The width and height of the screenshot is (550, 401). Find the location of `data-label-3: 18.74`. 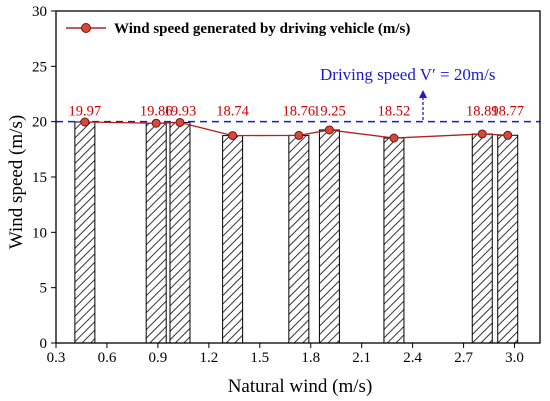

data-label-3: 18.74 is located at coordinates (232, 112).